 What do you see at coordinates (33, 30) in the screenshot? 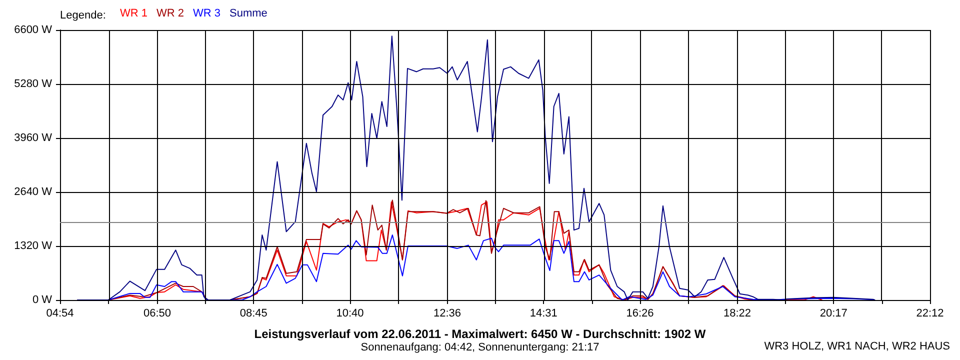
I see `y-tick-label: 6600 W` at bounding box center [33, 30].